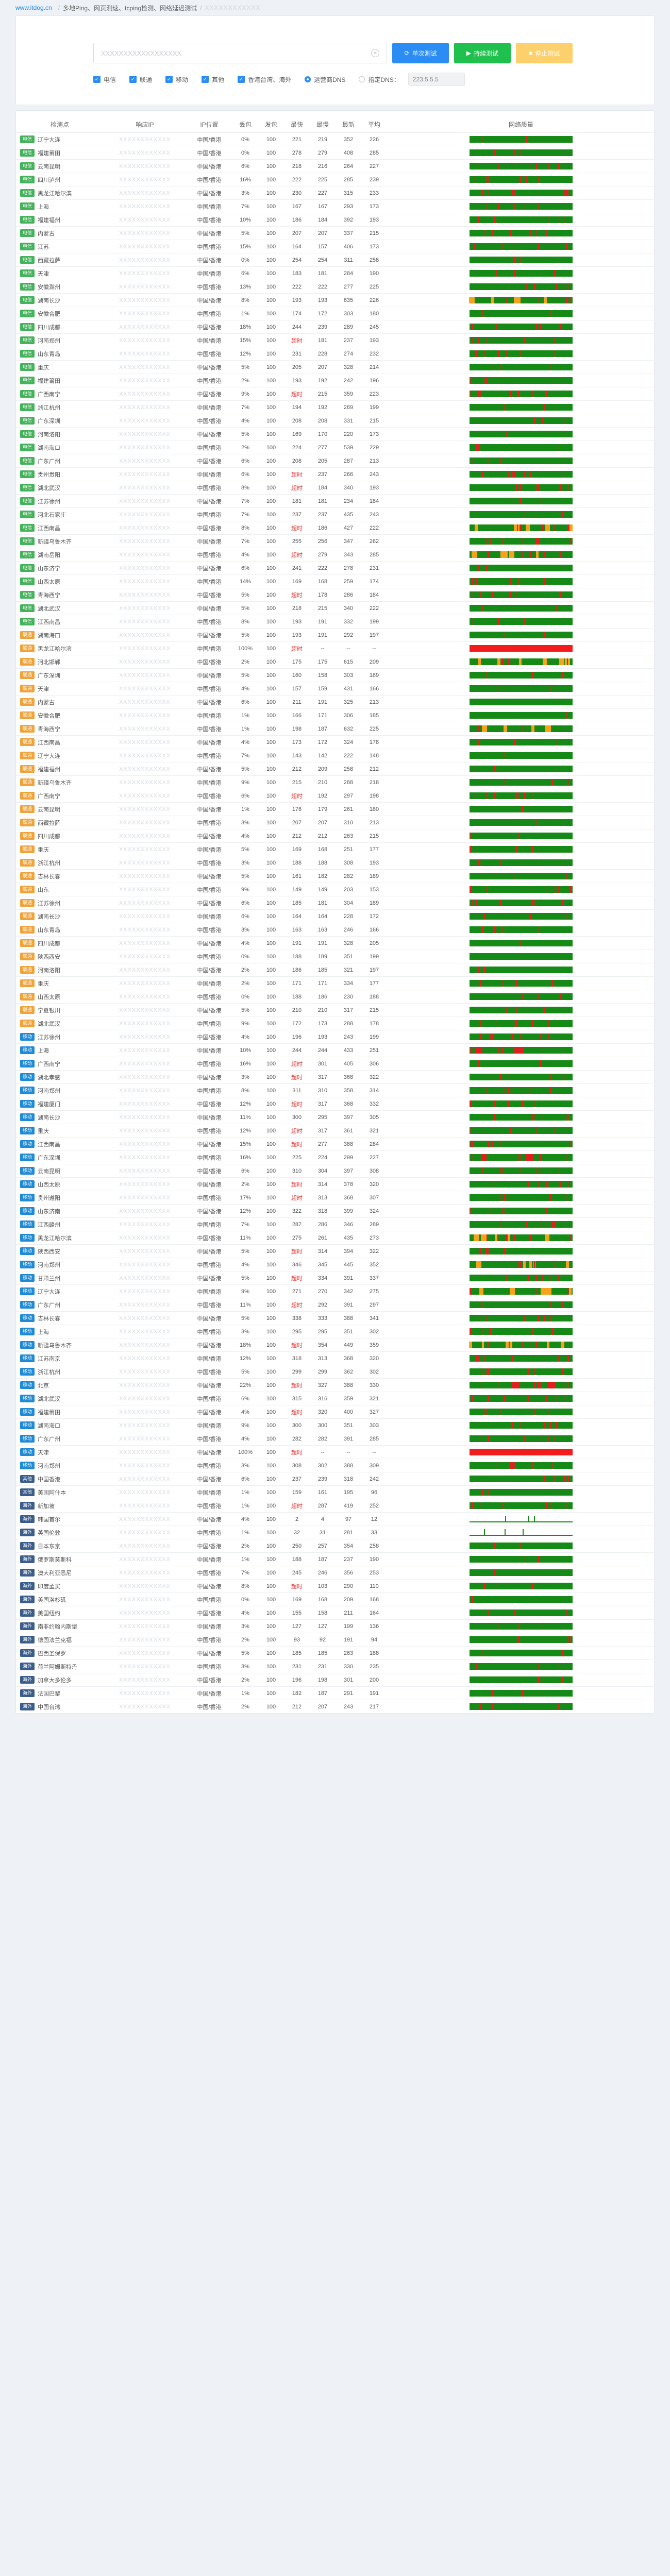  Describe the element at coordinates (245, 1224) in the screenshot. I see `cell-loss: 7%` at that location.